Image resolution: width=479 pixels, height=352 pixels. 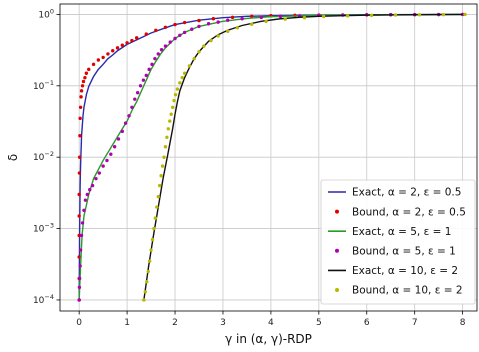 I want to click on legend-marker-swatch, so click(x=337, y=211).